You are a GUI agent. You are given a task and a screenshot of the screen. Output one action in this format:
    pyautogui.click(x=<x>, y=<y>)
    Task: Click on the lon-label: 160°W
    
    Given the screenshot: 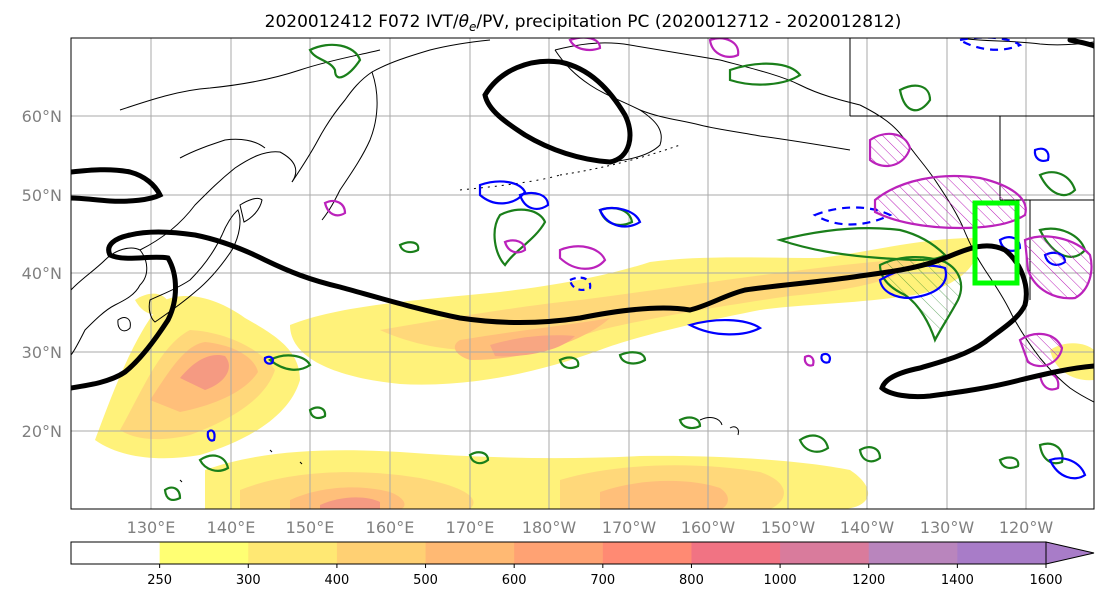 What is the action you would take?
    pyautogui.click(x=708, y=527)
    